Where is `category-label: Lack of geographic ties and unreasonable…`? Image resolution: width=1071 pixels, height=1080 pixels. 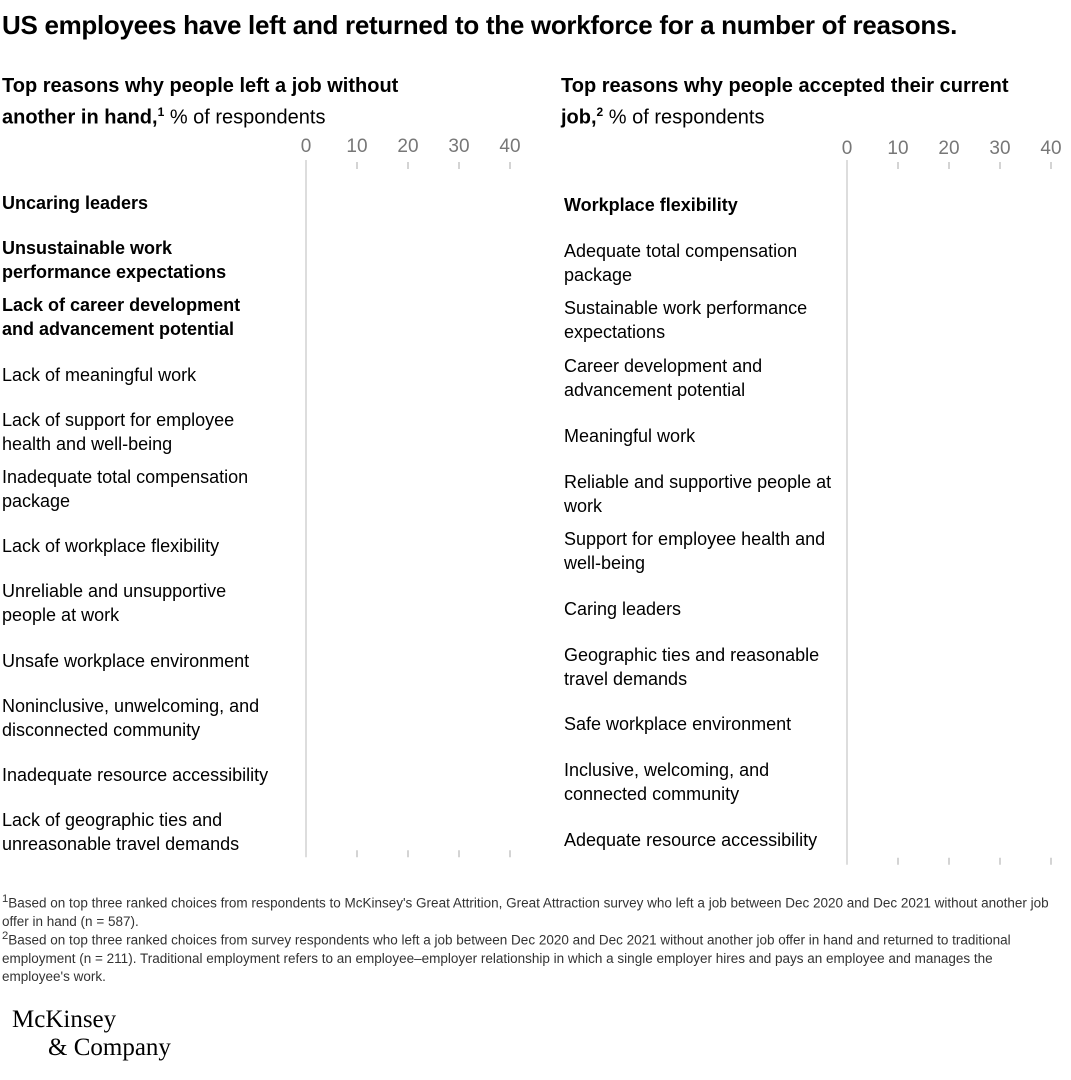 category-label: Lack of geographic ties and unreasonable… is located at coordinates (121, 832).